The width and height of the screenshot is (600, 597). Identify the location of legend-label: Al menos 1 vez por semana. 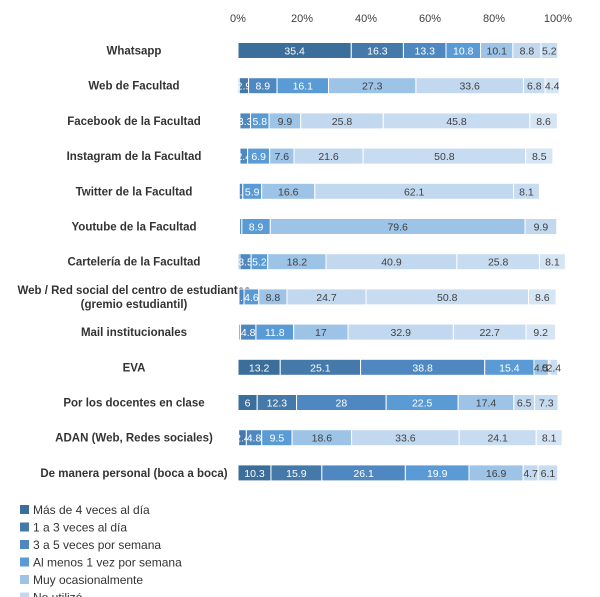
(107, 563).